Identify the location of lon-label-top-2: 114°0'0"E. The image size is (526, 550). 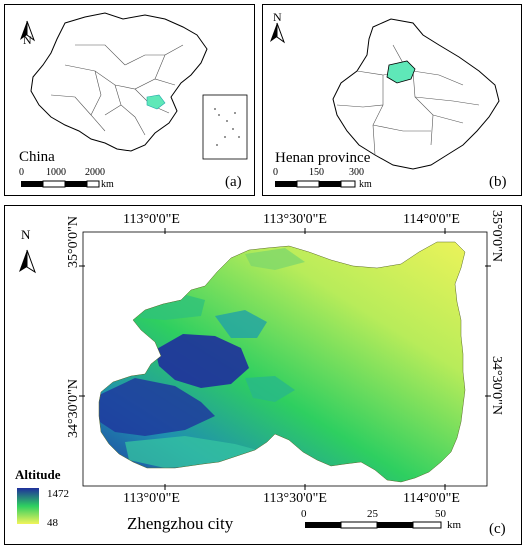
(431, 219).